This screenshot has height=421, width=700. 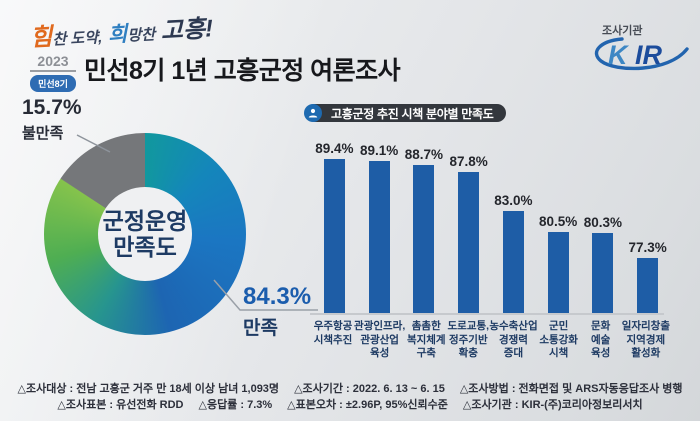 I want to click on methodology-item: △표본오차 : ±2.96P, 95%신뢰수준, so click(x=367, y=404).